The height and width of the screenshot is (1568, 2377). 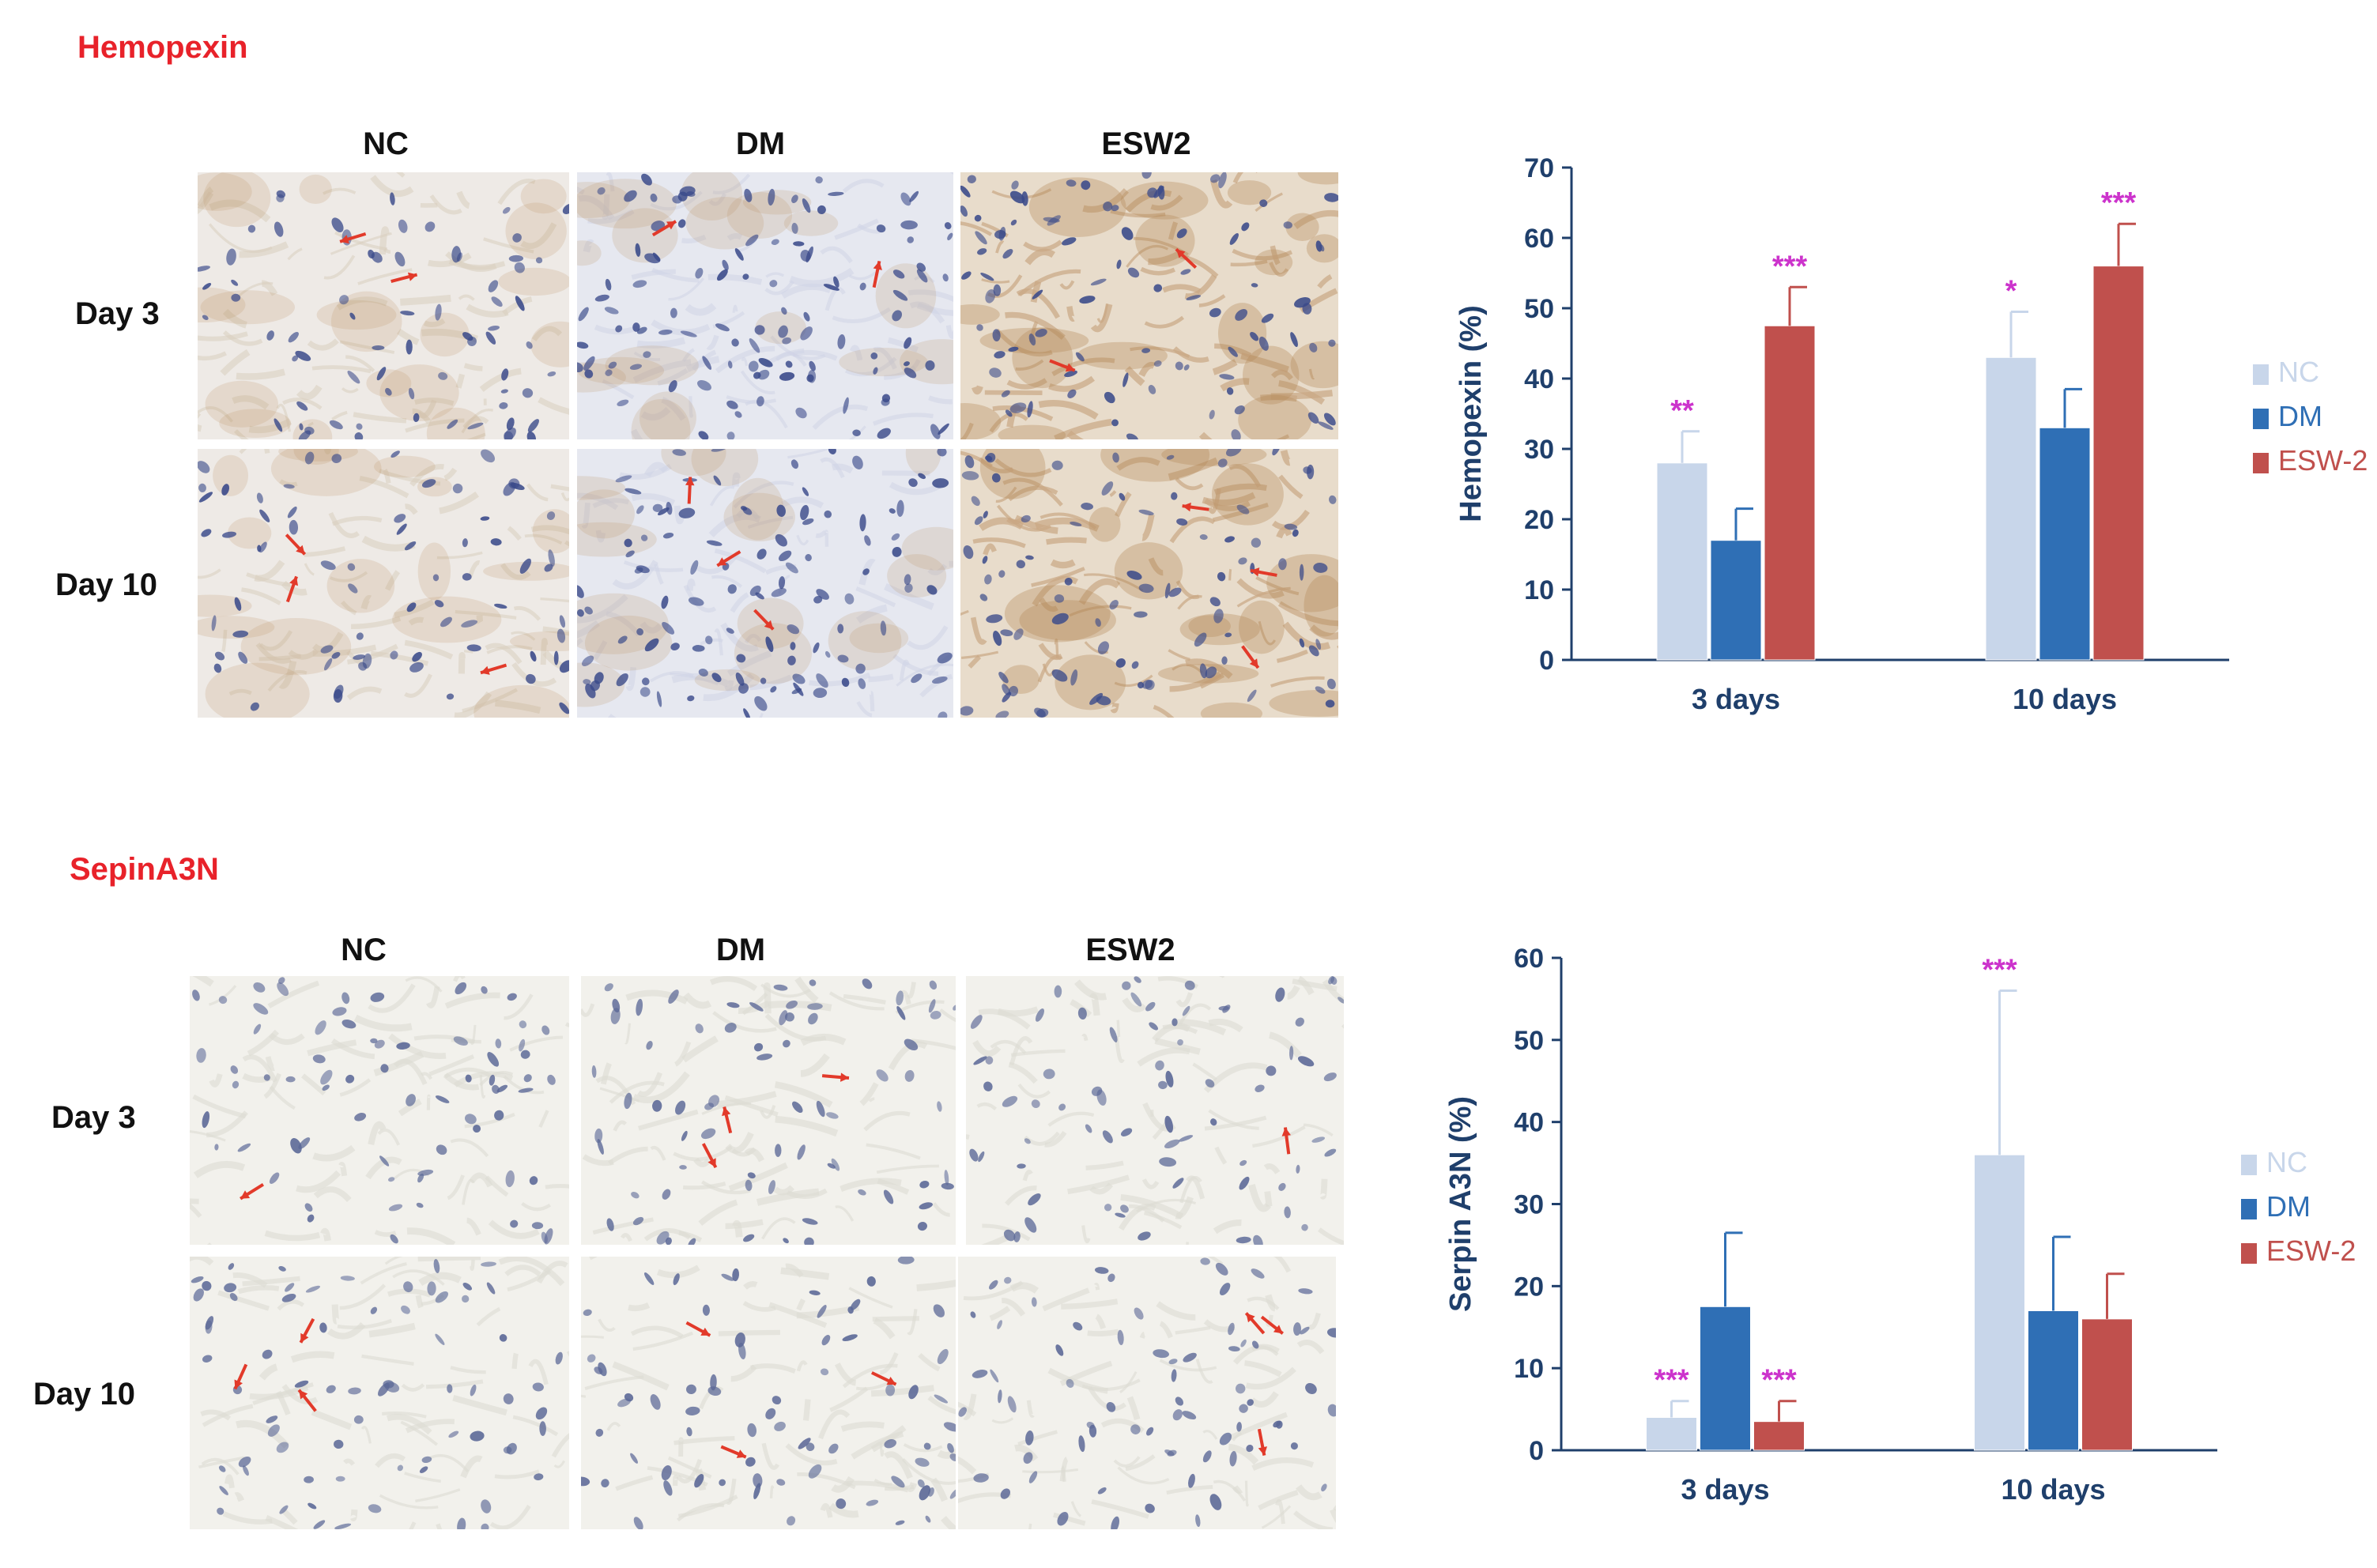 I want to click on micrograph-hemopexin-nc-day3, so click(x=383, y=305).